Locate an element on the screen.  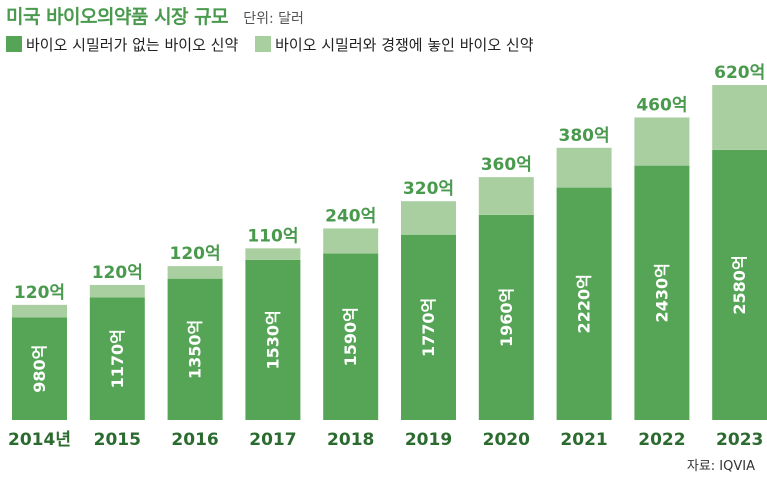
legend-item-no-biosimilar: 바이오 시밀러가 없는 바이오 신약 is located at coordinates (122, 44).